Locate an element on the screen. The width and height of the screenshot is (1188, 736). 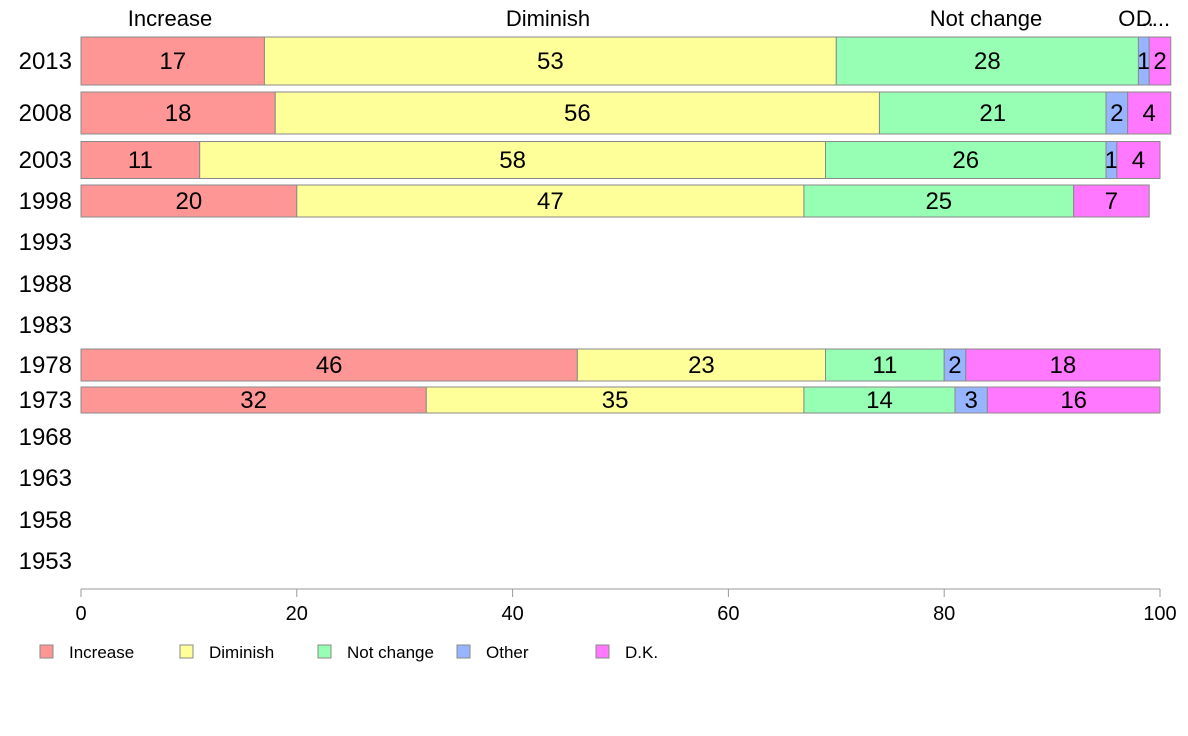
bar-value-label: 35 is located at coordinates (615, 400).